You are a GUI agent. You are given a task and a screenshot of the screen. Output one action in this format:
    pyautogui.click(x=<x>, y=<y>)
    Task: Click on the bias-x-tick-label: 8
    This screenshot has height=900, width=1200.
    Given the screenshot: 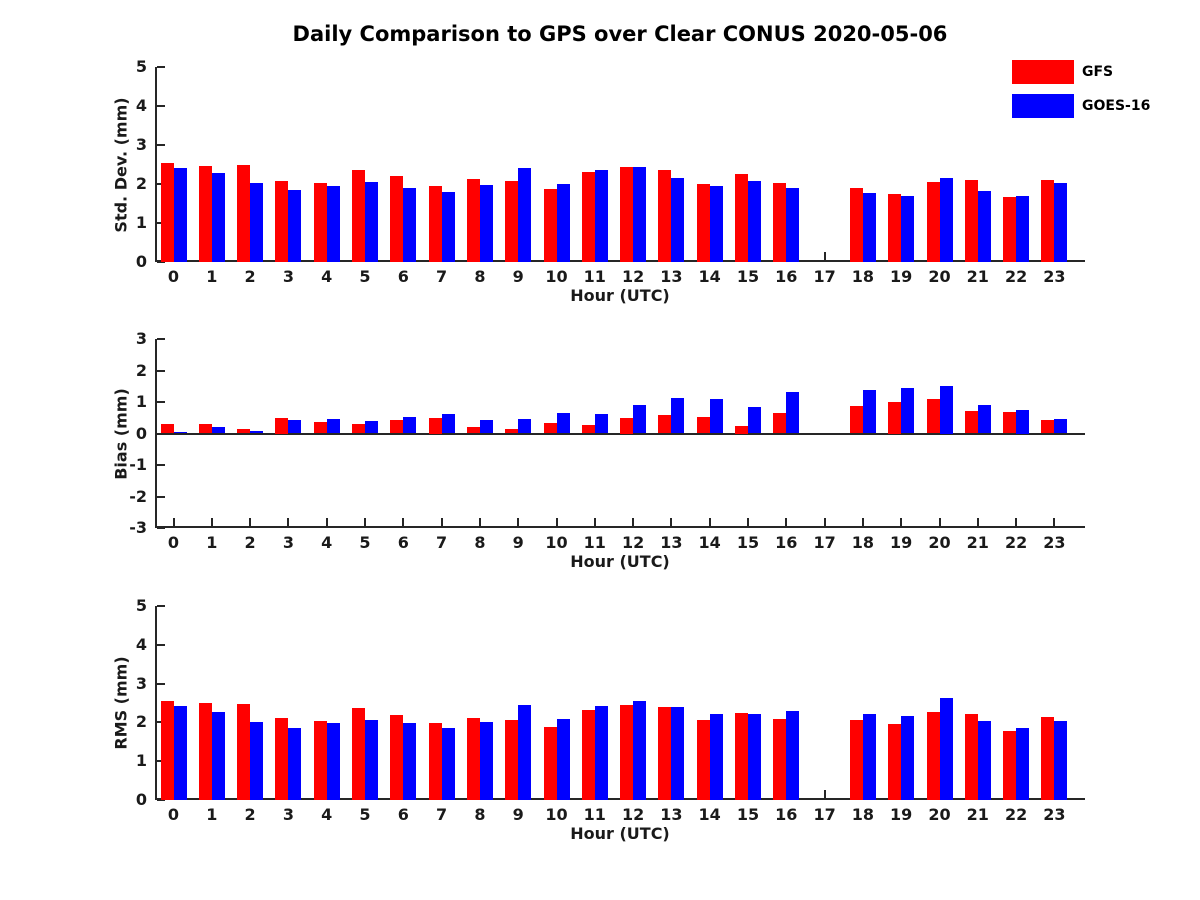 What is the action you would take?
    pyautogui.click(x=480, y=542)
    